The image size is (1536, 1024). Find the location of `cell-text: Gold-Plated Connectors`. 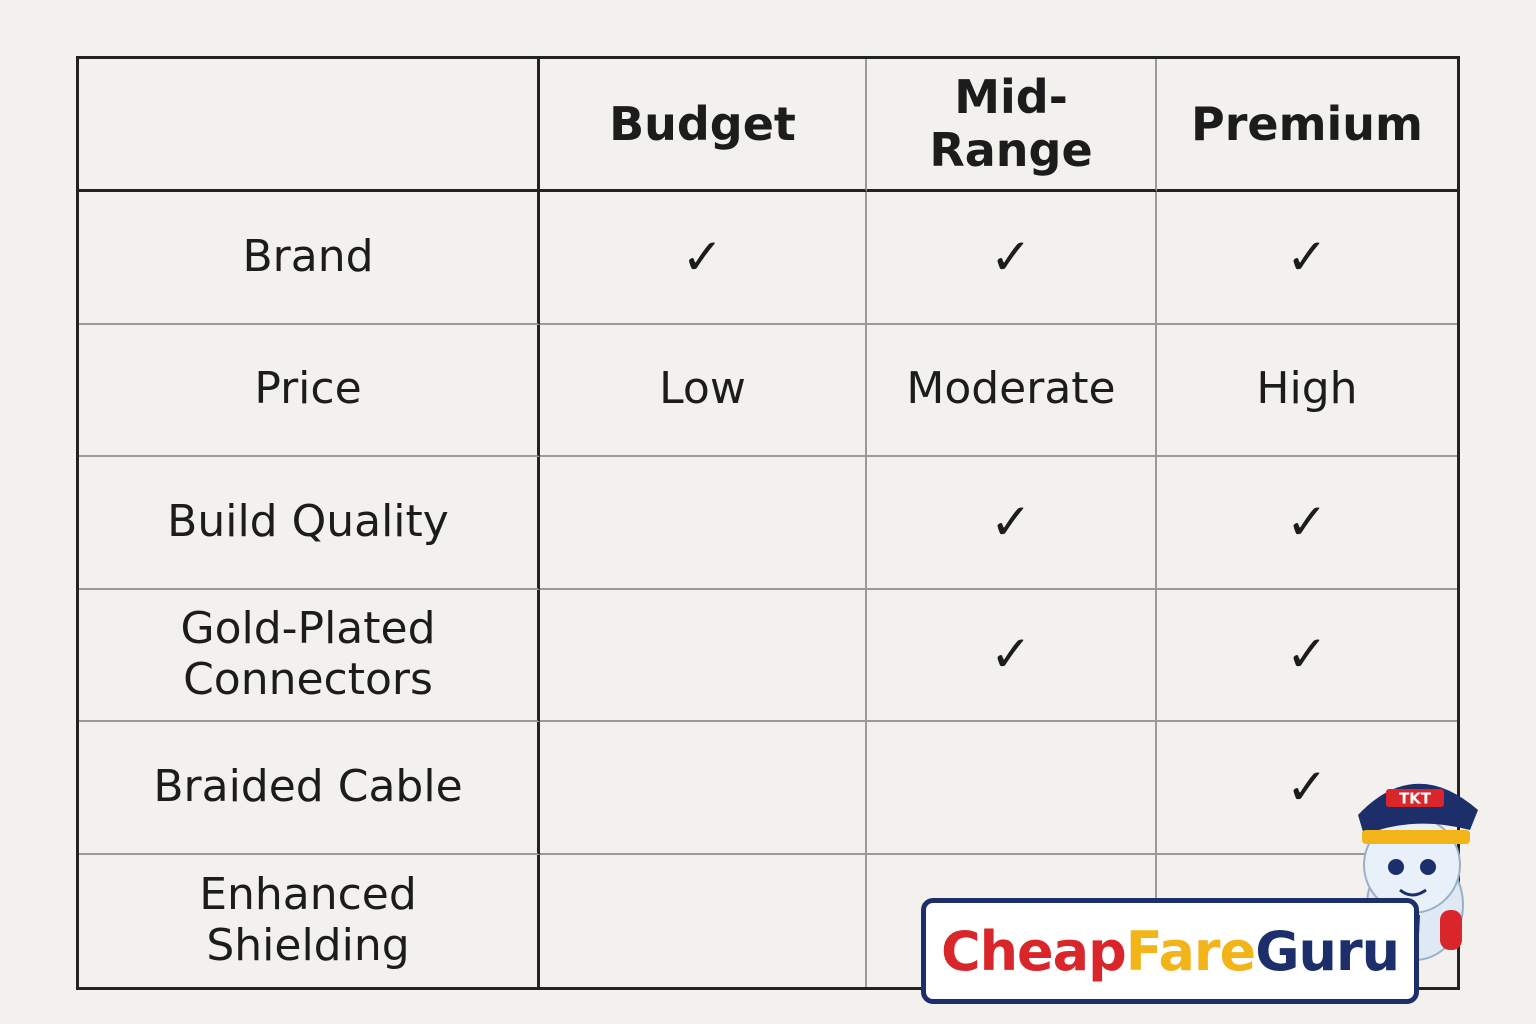

cell-text: Gold-Plated Connectors is located at coordinates (308, 654).